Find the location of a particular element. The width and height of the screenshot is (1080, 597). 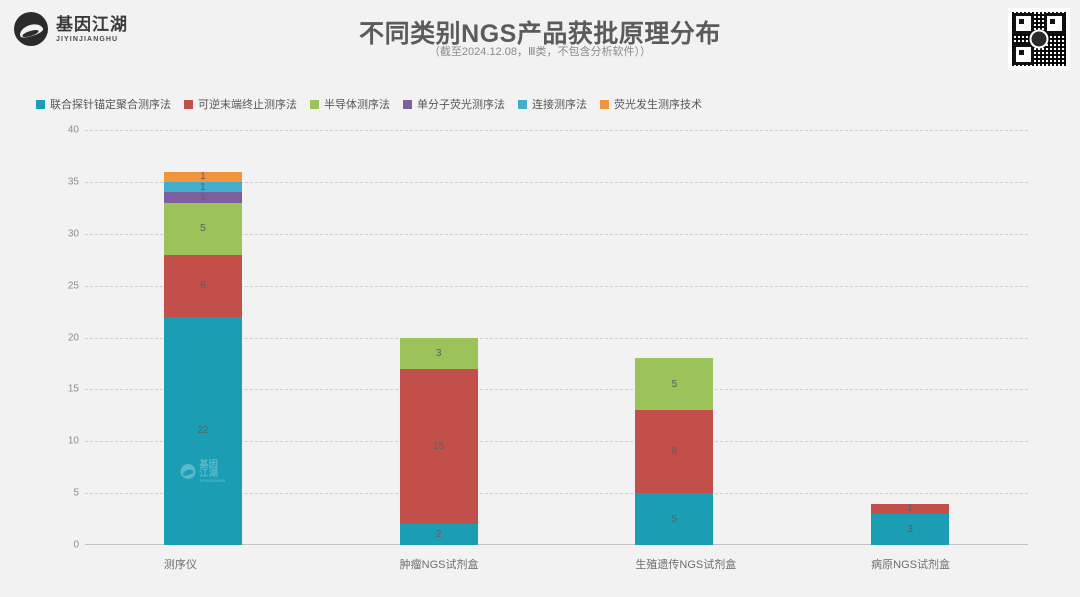

qr-code-icon is located at coordinates (1039, 39).